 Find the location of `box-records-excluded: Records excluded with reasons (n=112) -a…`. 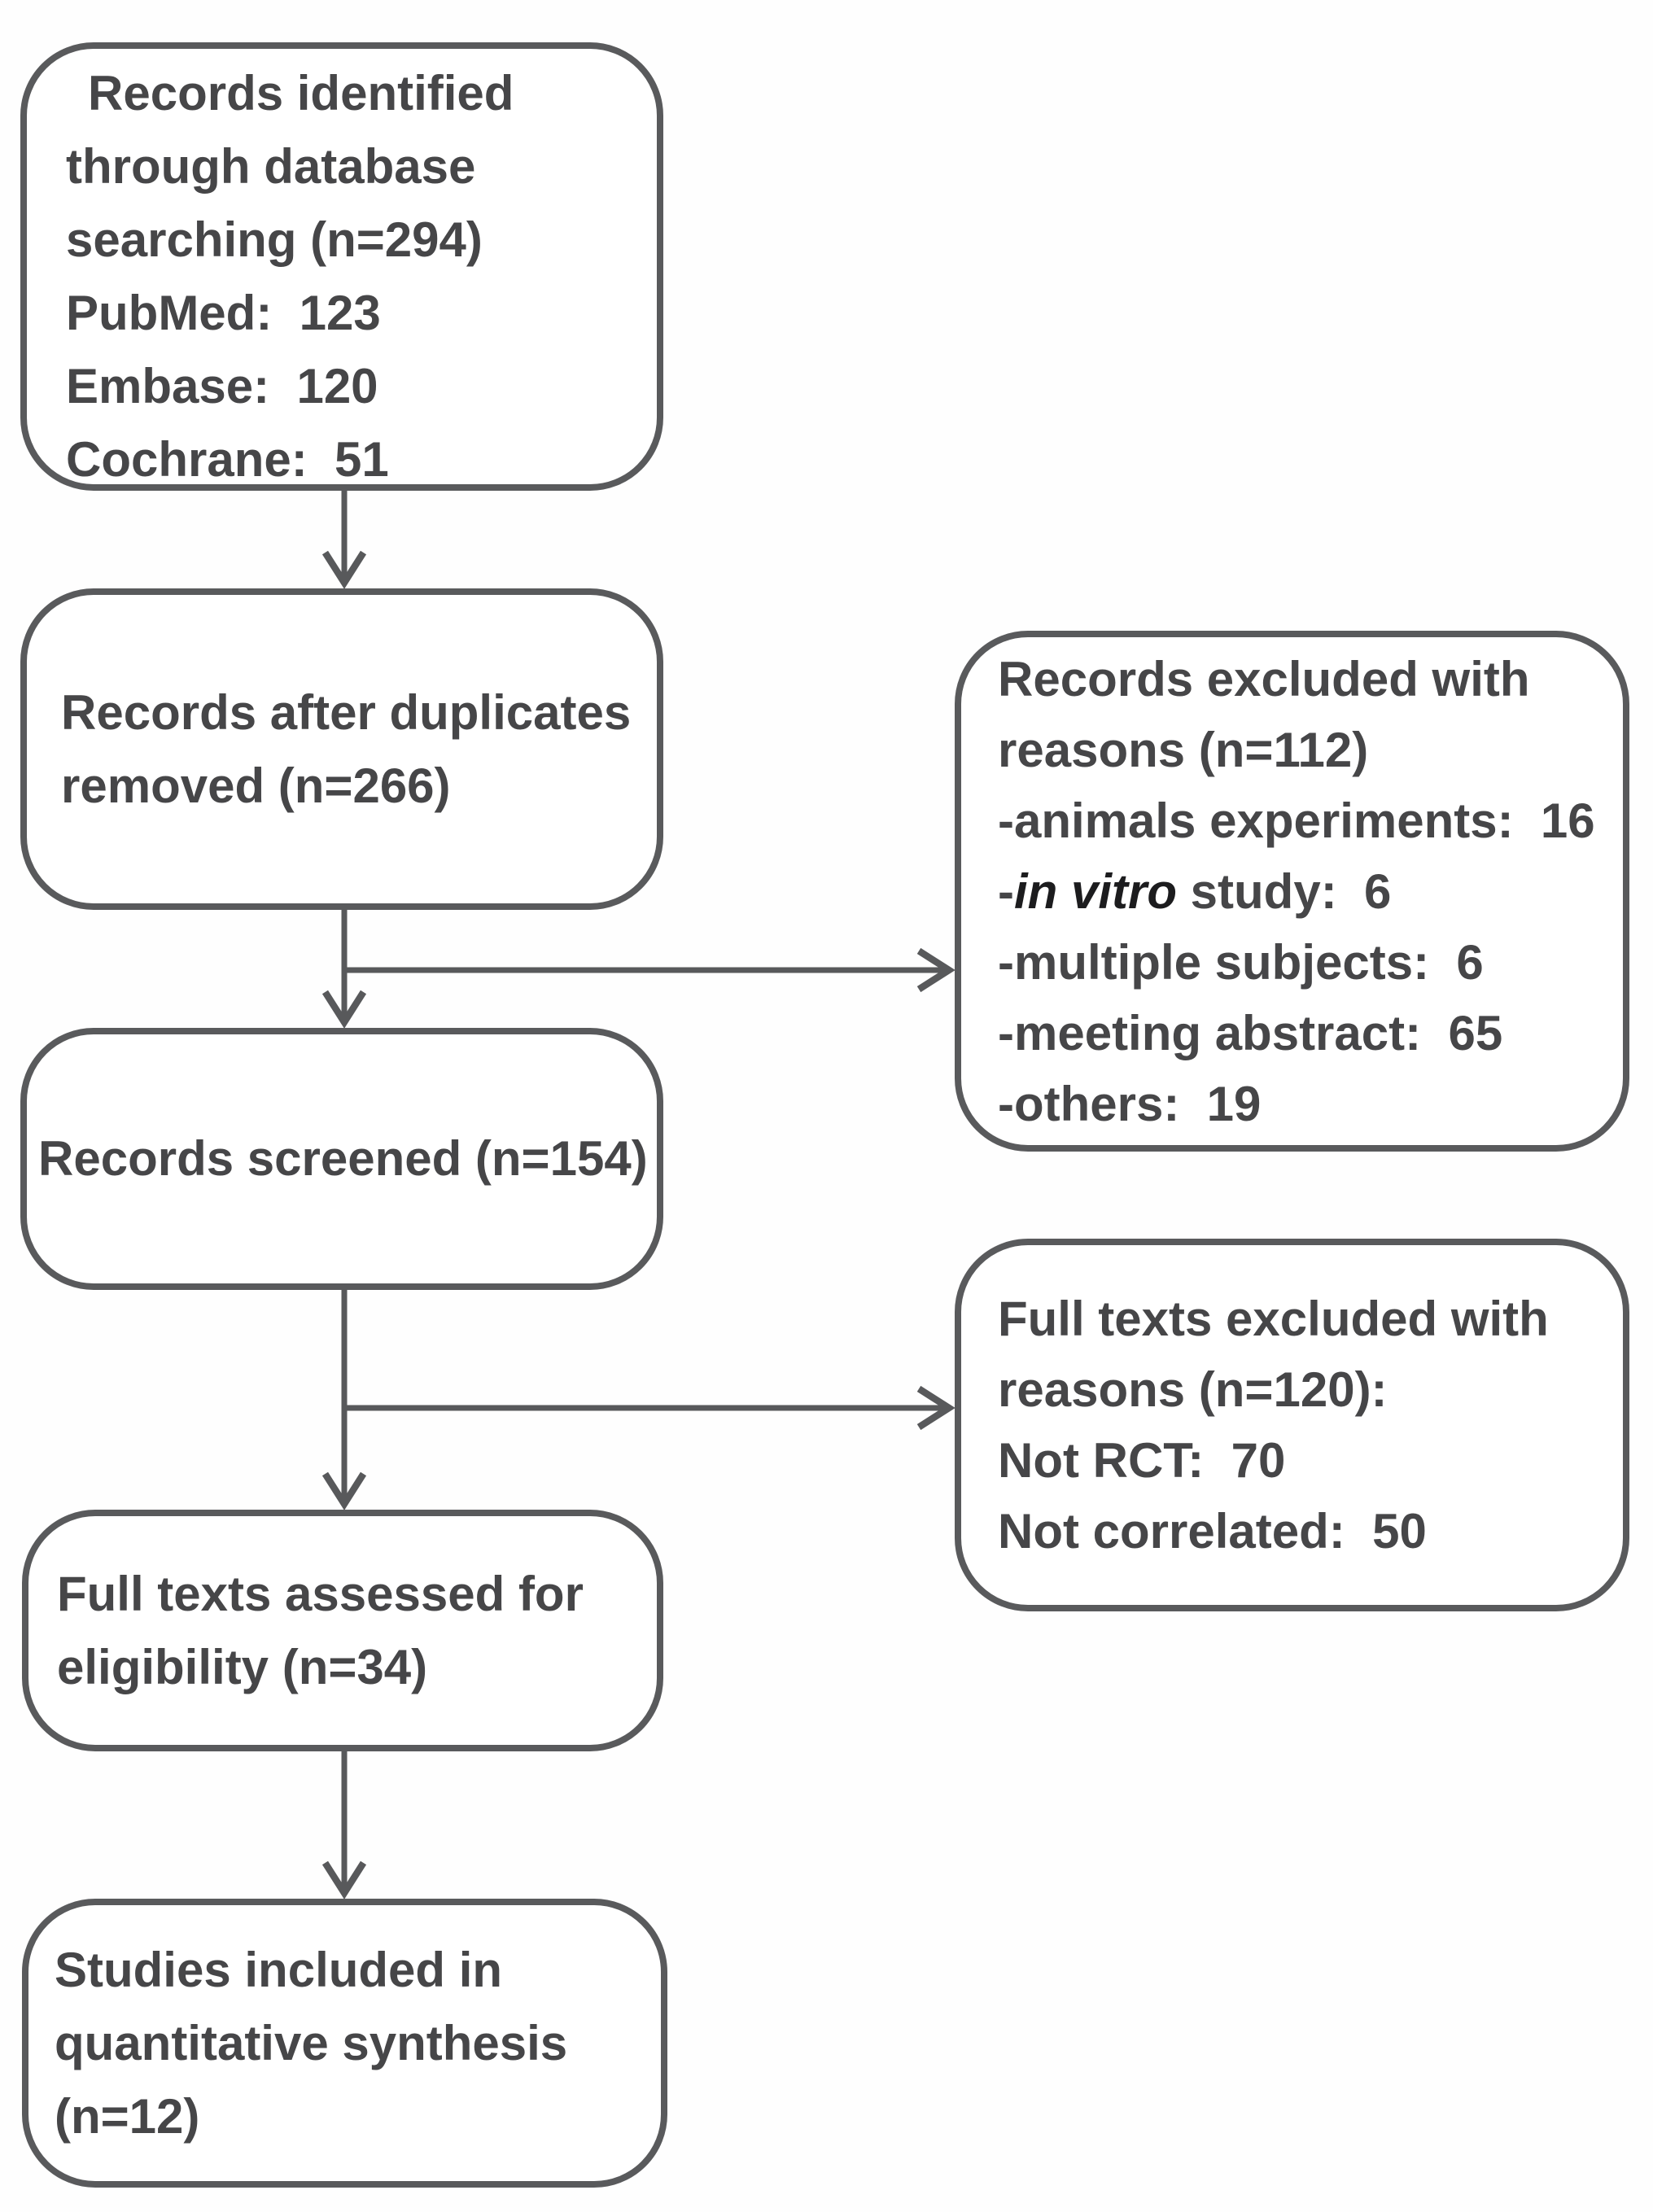

box-records-excluded: Records excluded with reasons (n=112) -a… is located at coordinates (1292, 892).